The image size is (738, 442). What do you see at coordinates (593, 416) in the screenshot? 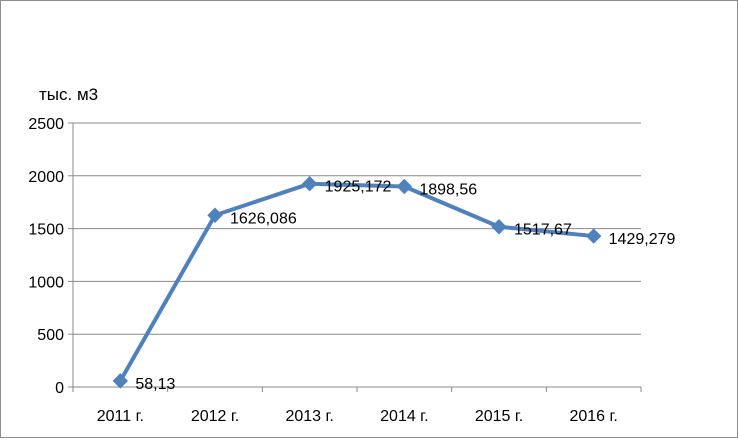
I see `x-tick-label: 2016 г.` at bounding box center [593, 416].